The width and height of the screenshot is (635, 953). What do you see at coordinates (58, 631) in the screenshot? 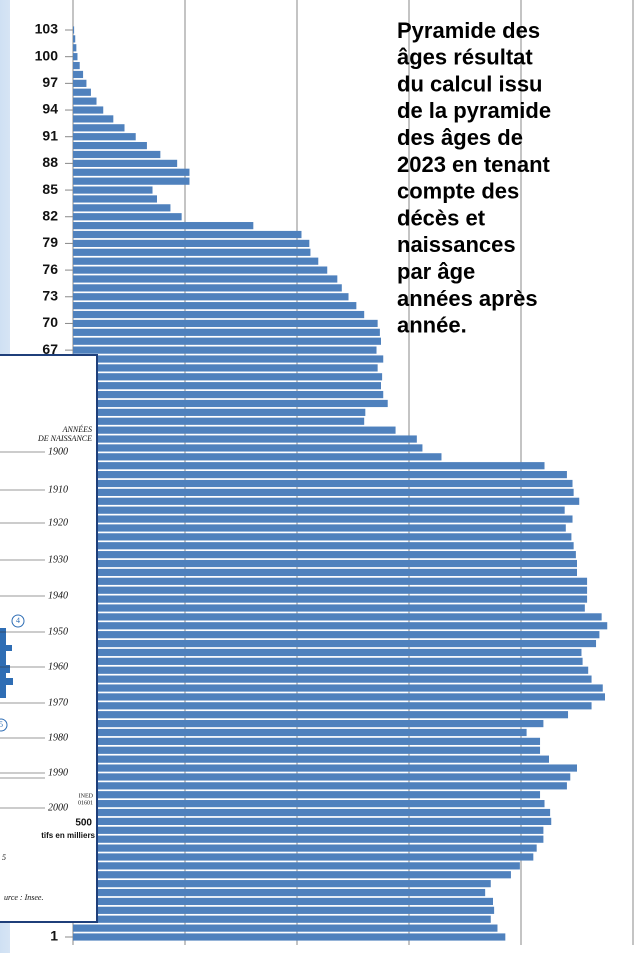
I see `inset-year-label: 1950` at bounding box center [58, 631].